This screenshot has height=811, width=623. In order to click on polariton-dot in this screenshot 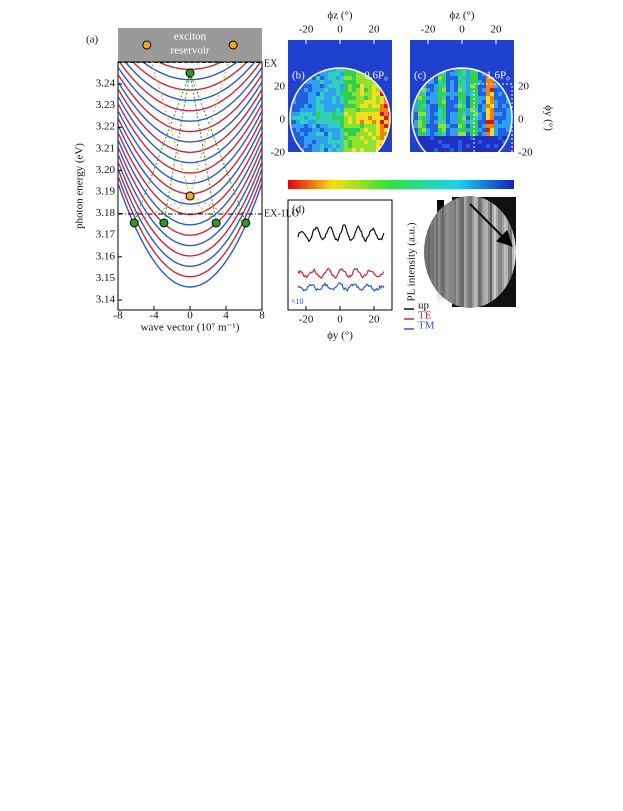, I will do `click(164, 223)`.